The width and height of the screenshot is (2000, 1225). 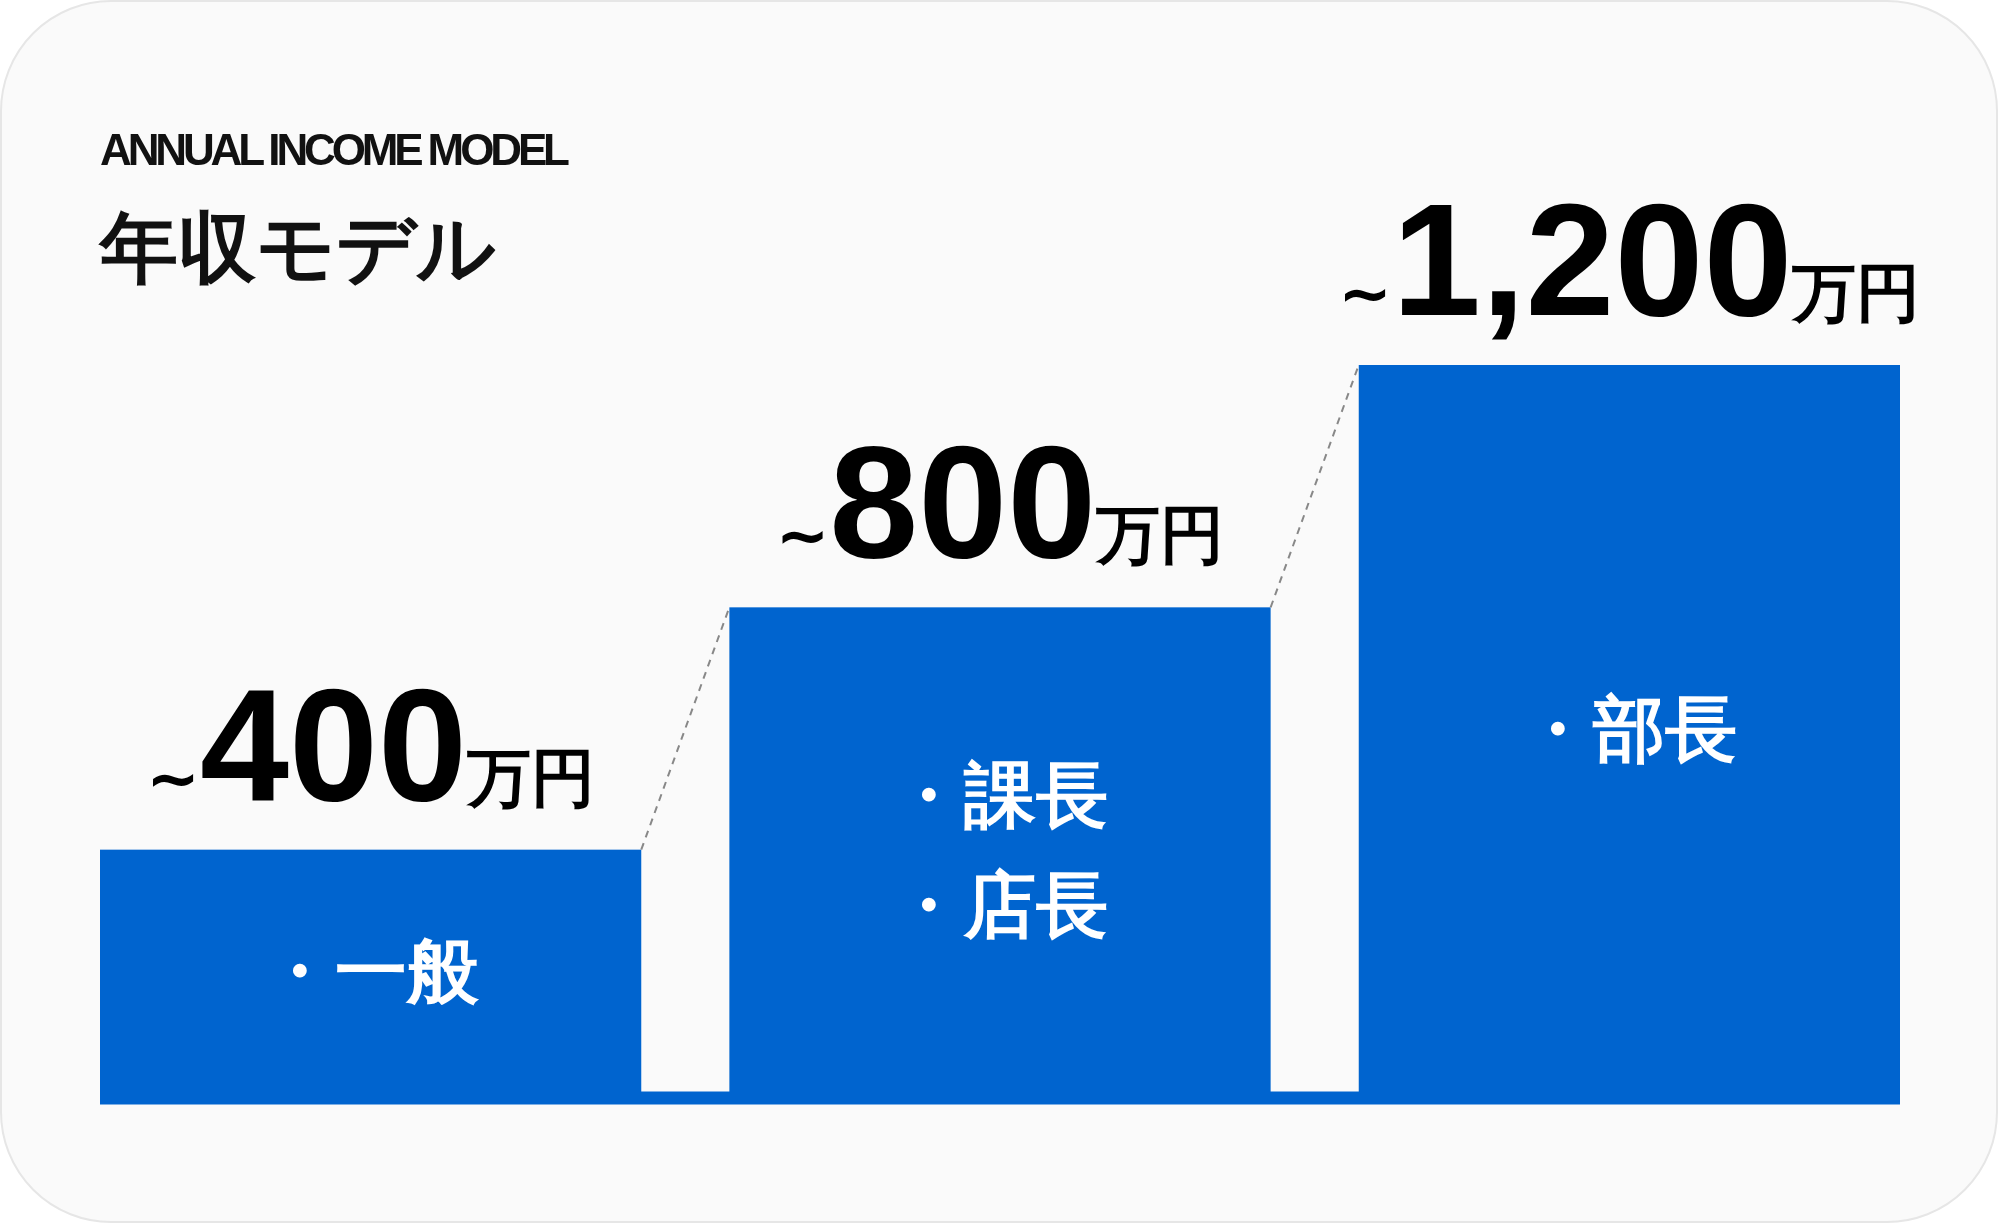 I want to click on x-tick-label: ・部長, so click(x=1629, y=728).